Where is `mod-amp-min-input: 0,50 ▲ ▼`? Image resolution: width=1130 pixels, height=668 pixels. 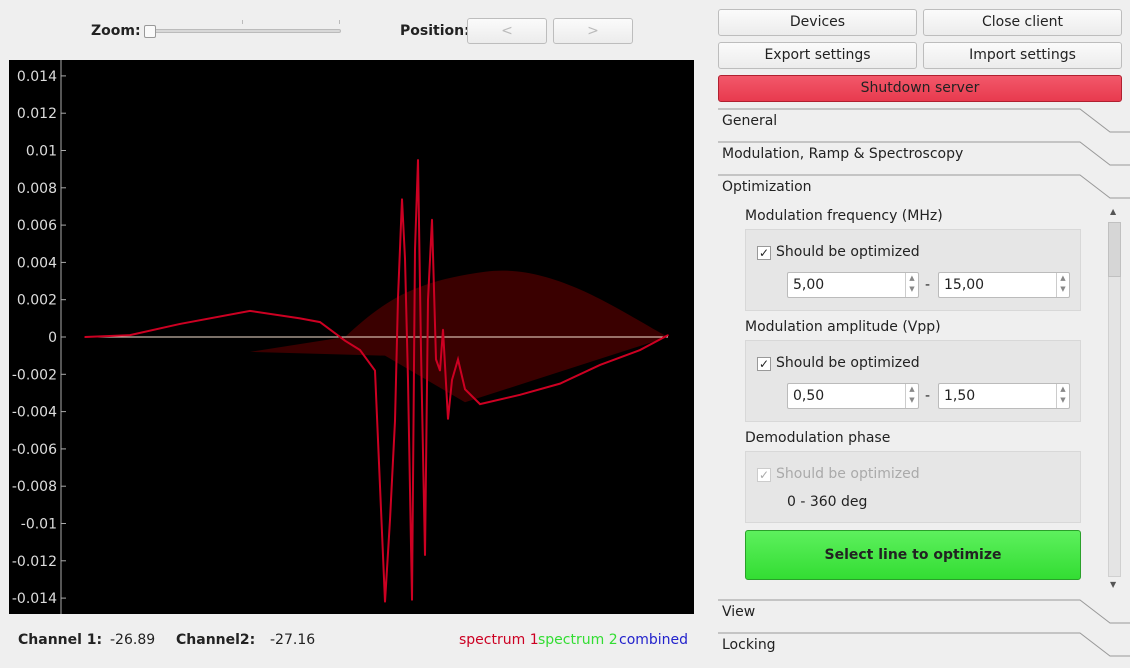
mod-amp-min-input: 0,50 ▲ ▼ is located at coordinates (853, 396).